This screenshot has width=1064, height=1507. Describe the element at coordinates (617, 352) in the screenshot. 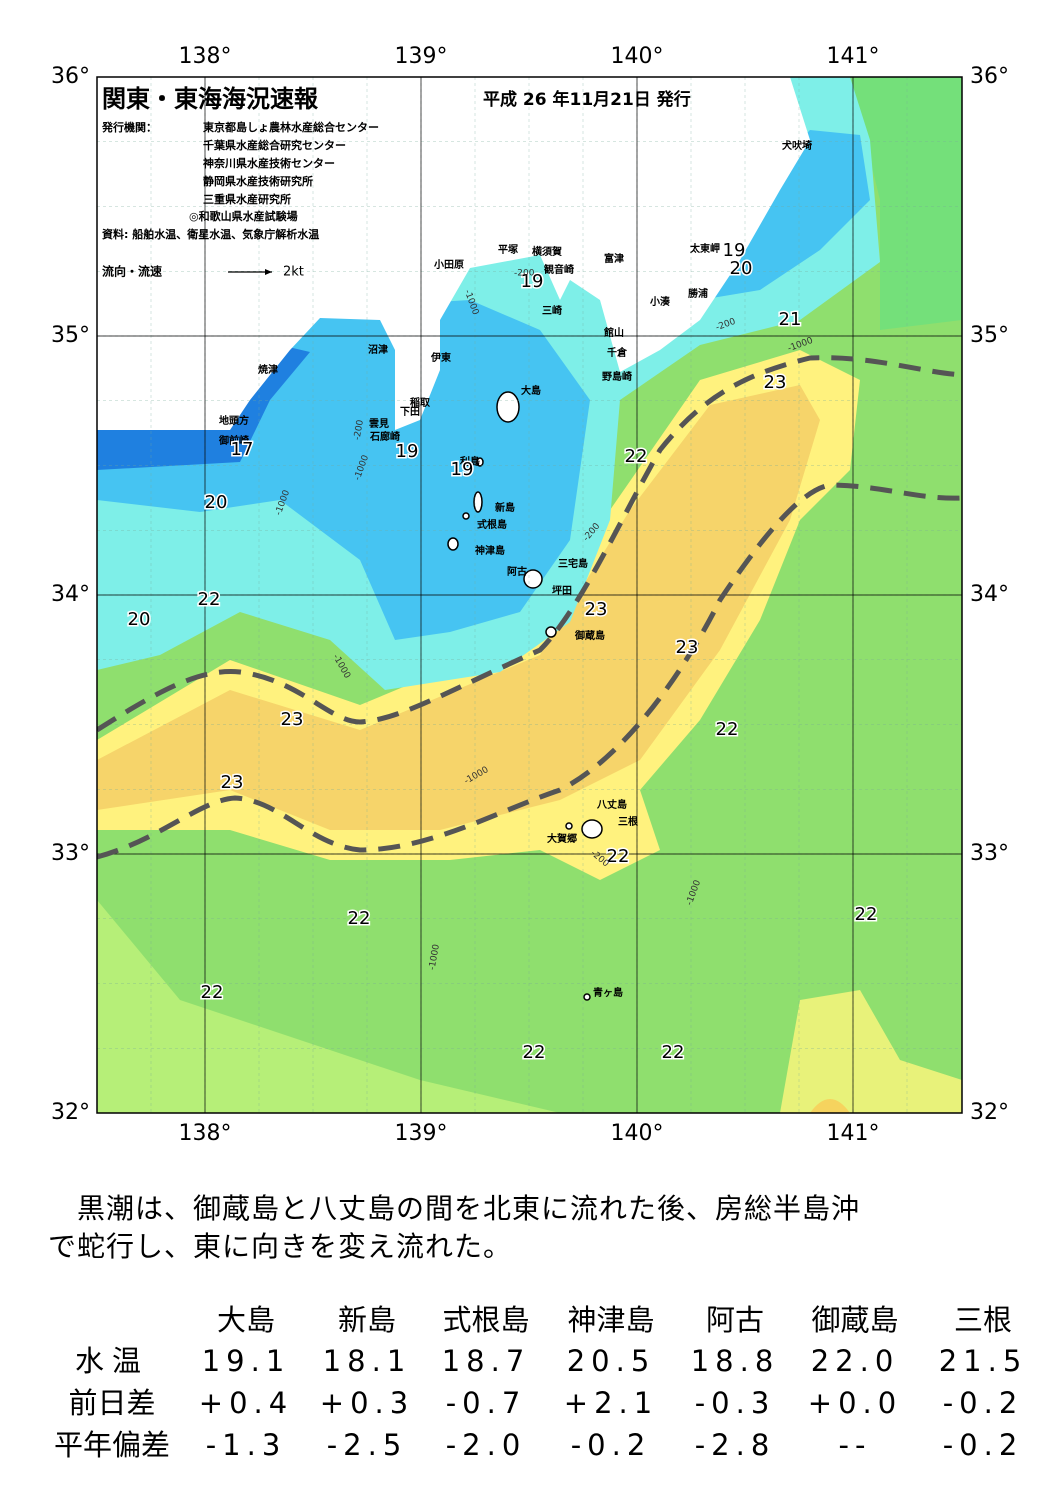

I see `place-label: 千倉` at that location.